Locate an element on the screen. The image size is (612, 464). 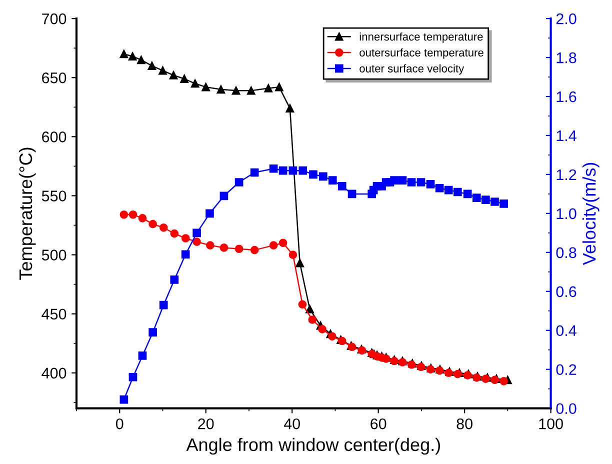
y2-axis-title: Velocity(m/s) is located at coordinates (591, 214).